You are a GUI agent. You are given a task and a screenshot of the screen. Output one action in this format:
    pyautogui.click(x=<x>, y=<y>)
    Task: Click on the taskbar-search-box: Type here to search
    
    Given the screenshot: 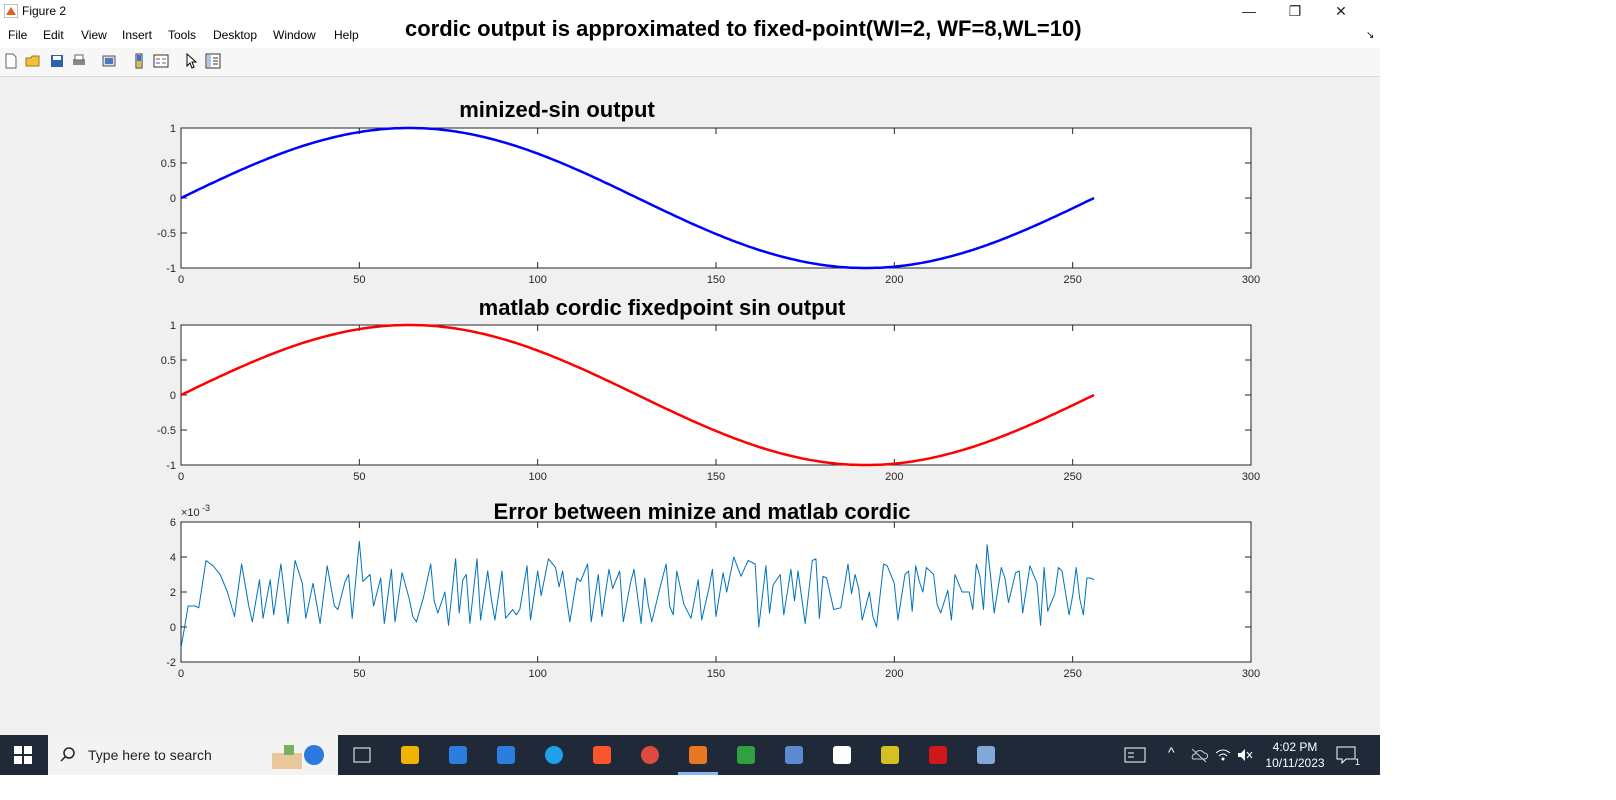 What is the action you would take?
    pyautogui.click(x=193, y=755)
    